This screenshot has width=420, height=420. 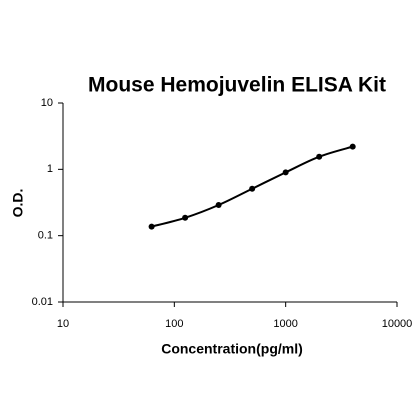 What do you see at coordinates (232, 349) in the screenshot?
I see `x-axis-label: Concentration(pg/ml)` at bounding box center [232, 349].